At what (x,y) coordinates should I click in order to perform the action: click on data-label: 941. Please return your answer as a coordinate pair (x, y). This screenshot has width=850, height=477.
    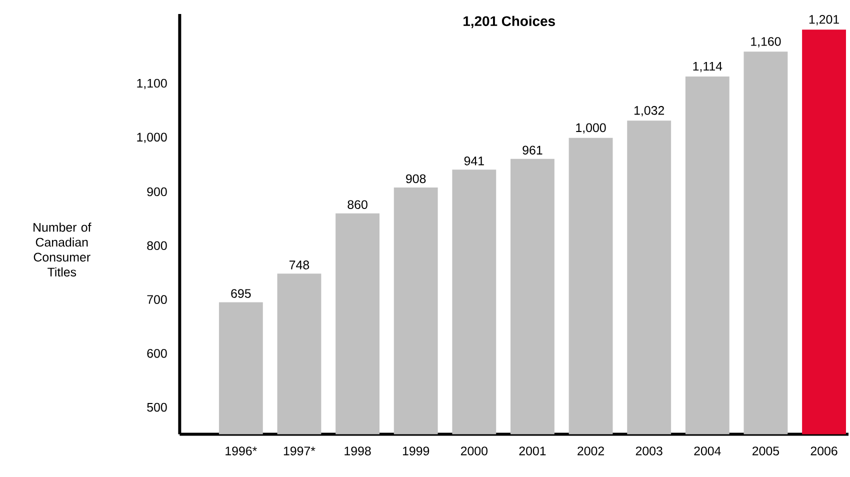
    Looking at the image, I should click on (474, 161).